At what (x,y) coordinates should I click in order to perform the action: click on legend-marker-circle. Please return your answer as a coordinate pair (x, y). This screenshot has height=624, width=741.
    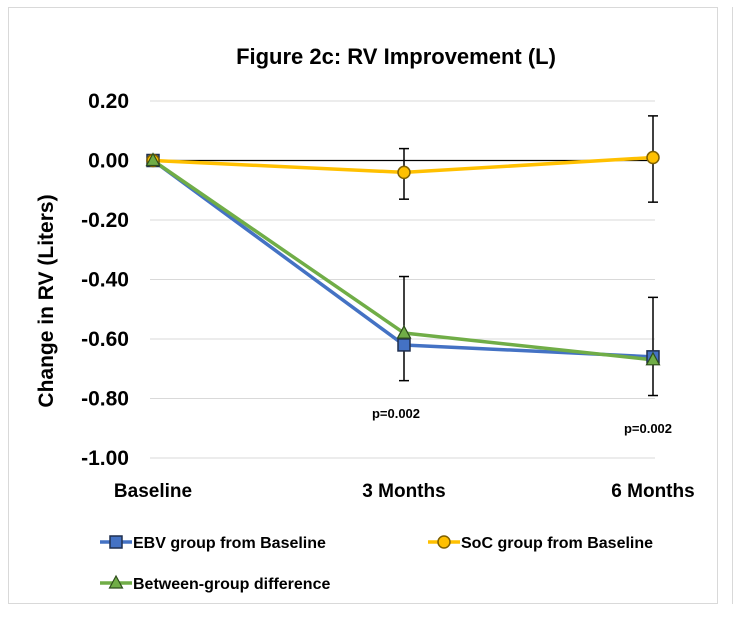
    Looking at the image, I should click on (444, 542).